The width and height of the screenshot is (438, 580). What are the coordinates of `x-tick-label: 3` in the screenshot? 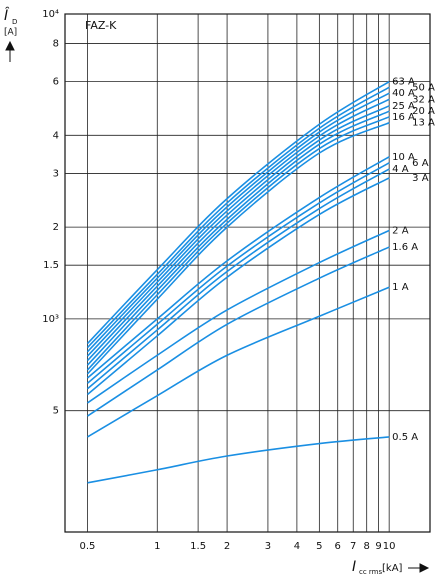 It's located at (268, 546).